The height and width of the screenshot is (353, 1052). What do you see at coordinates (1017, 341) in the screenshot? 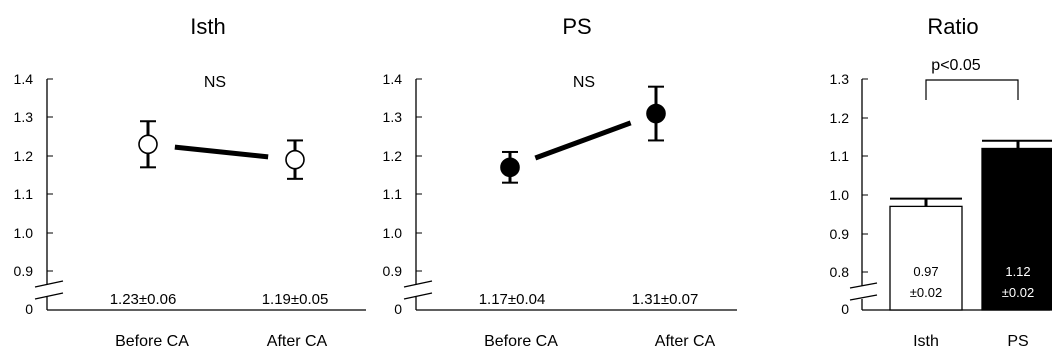
I see `x-category-label: PS` at bounding box center [1017, 341].